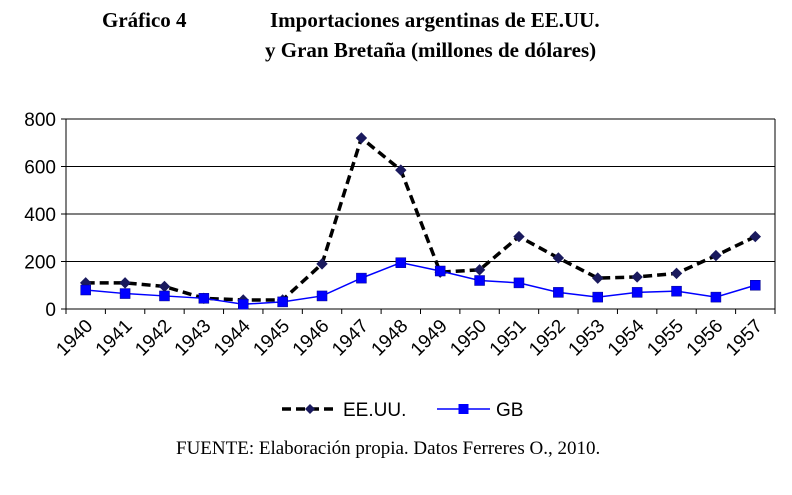 This screenshot has height=495, width=792. I want to click on y-tick-label: 200, so click(40, 263).